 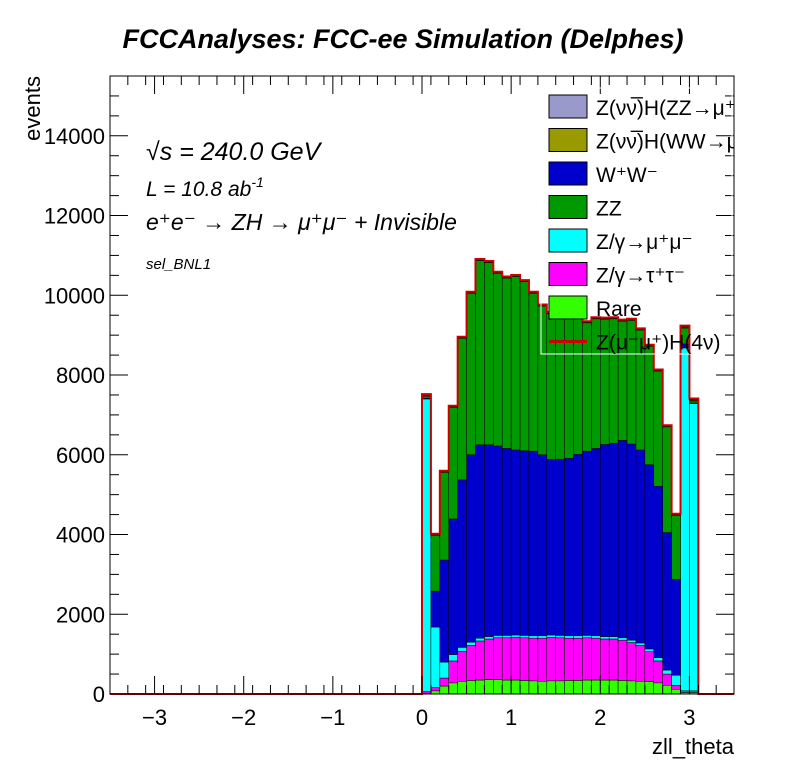 What do you see at coordinates (257, 182) in the screenshot?
I see `luminosity-exponent: -1` at bounding box center [257, 182].